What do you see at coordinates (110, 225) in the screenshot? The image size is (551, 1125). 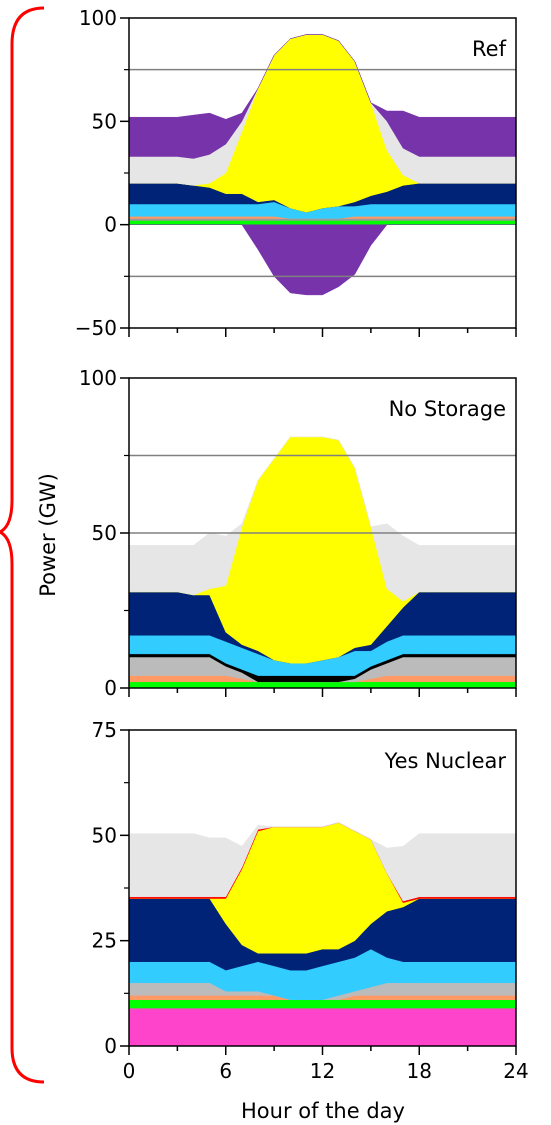 I see `y-tick-label-2: 0` at bounding box center [110, 225].